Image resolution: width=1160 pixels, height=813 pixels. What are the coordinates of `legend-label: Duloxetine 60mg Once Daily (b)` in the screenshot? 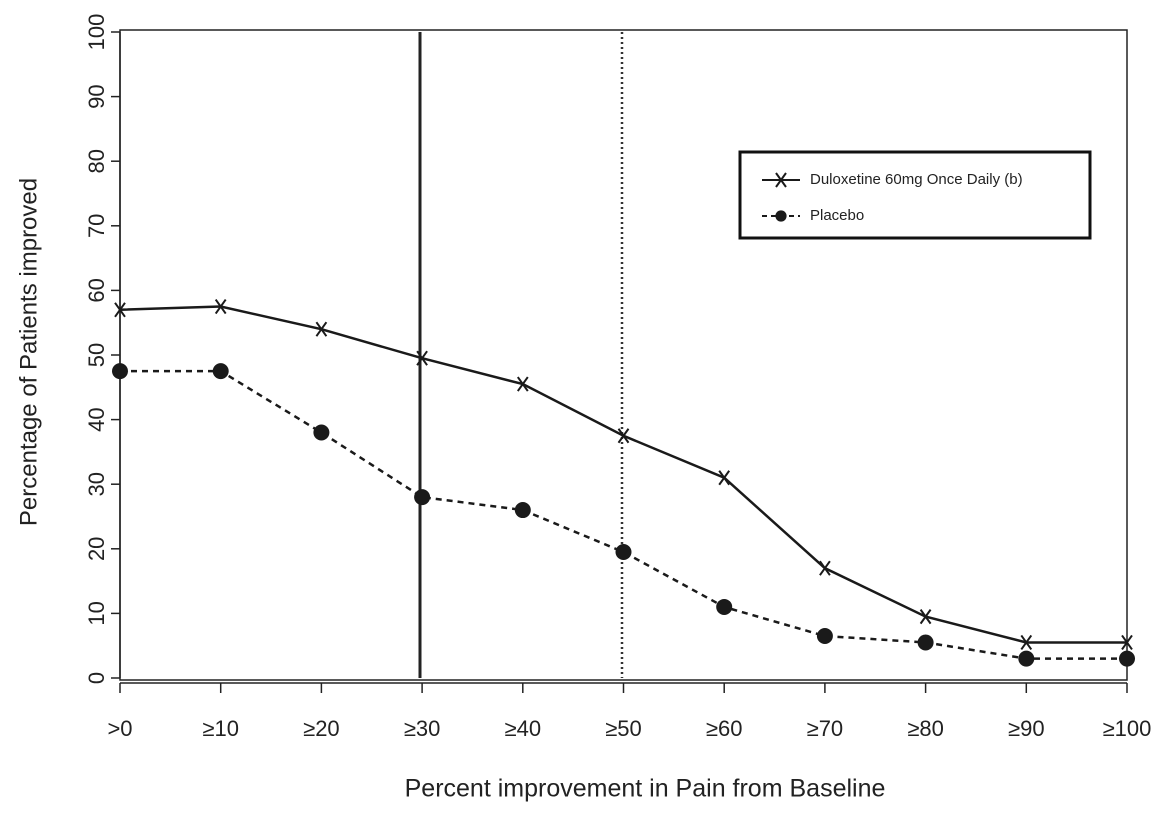 It's located at (916, 179).